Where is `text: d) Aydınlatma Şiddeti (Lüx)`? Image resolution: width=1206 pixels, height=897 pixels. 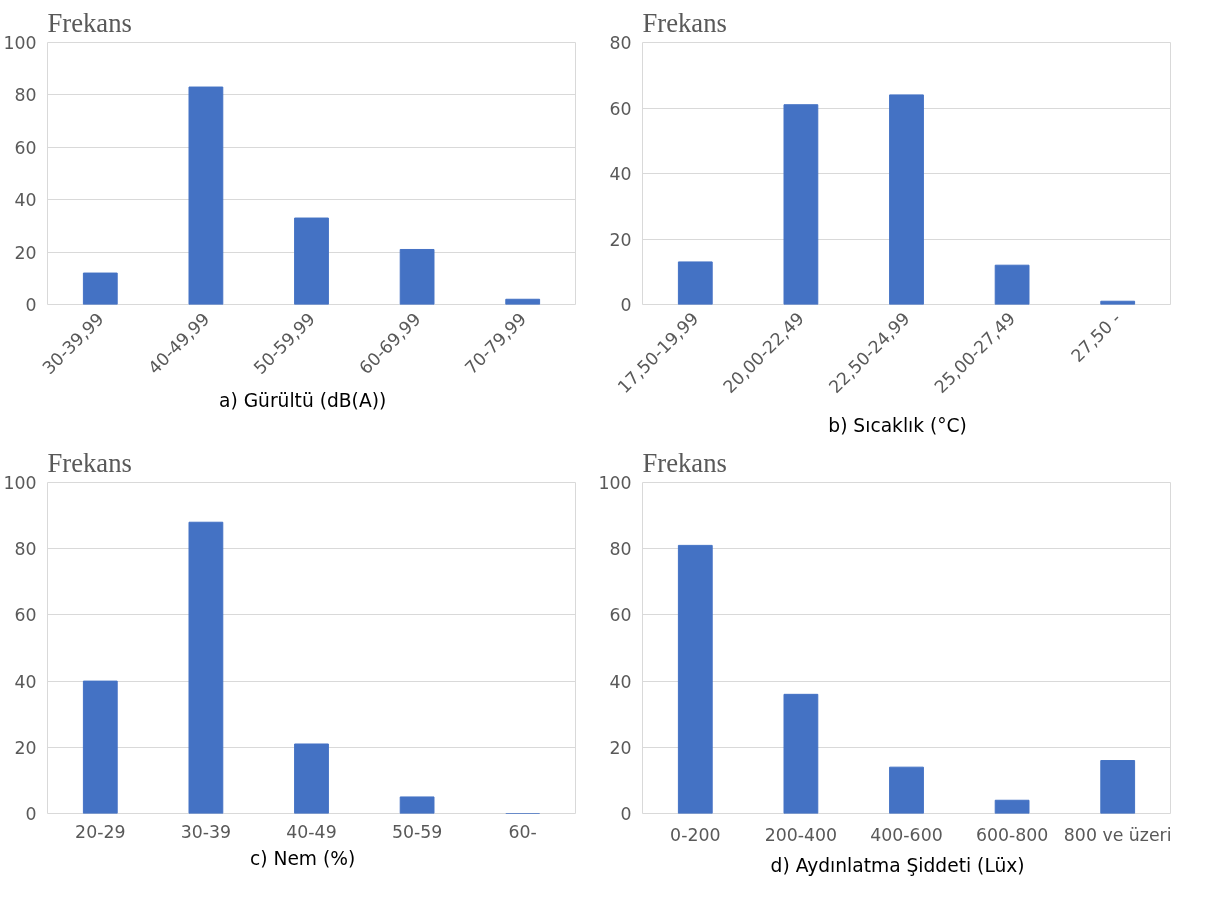
text: d) Aydınlatma Şiddeti (Lüx) is located at coordinates (897, 865).